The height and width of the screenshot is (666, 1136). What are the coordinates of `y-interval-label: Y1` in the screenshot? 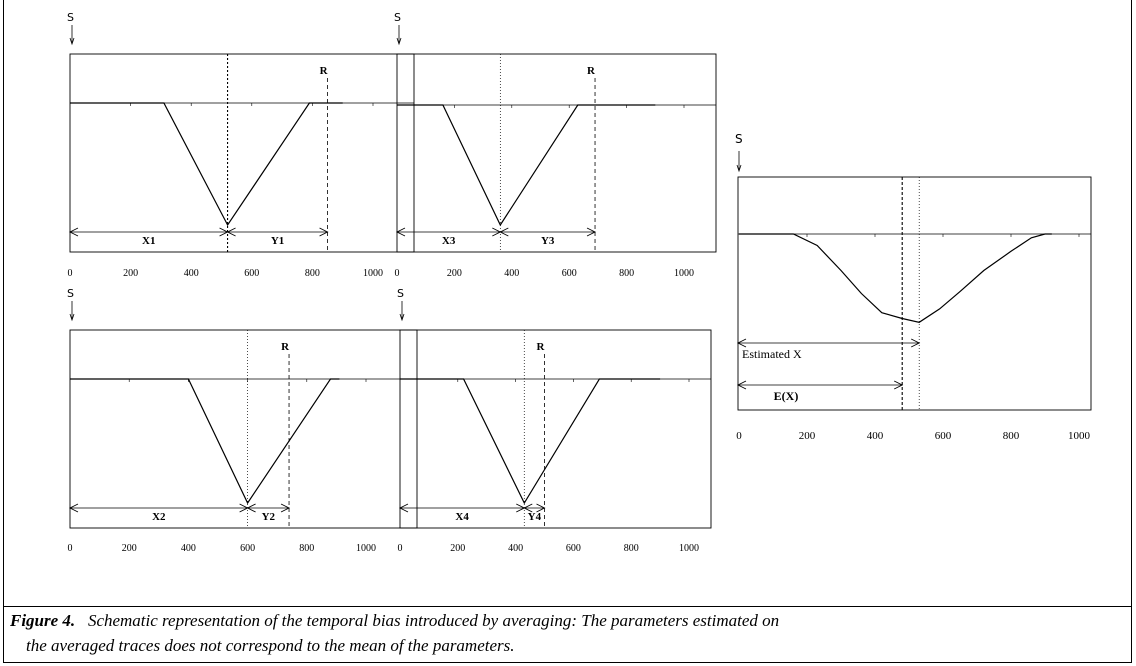 It's located at (277, 241).